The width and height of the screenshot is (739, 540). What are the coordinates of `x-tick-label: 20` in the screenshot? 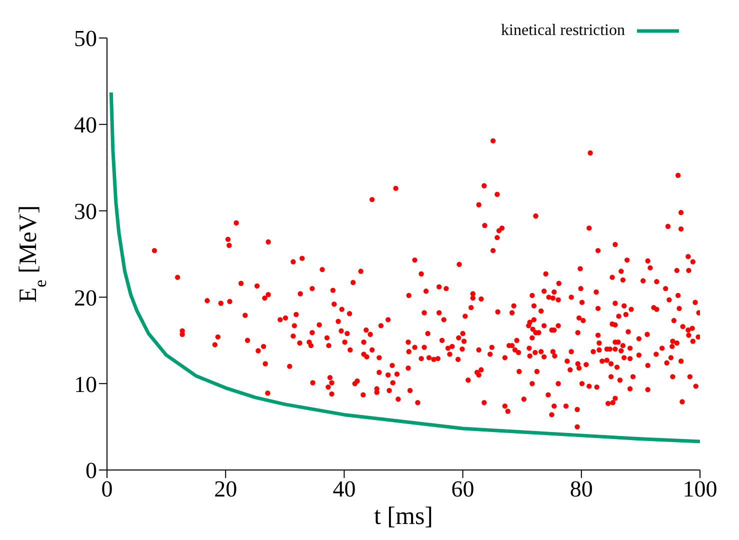 It's located at (226, 489).